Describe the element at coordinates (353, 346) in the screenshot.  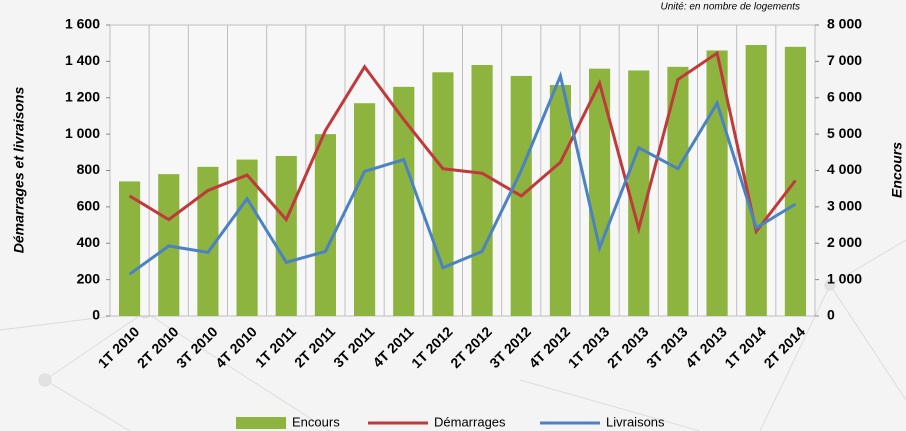
I see `x-tick-label: 3T 2011` at that location.